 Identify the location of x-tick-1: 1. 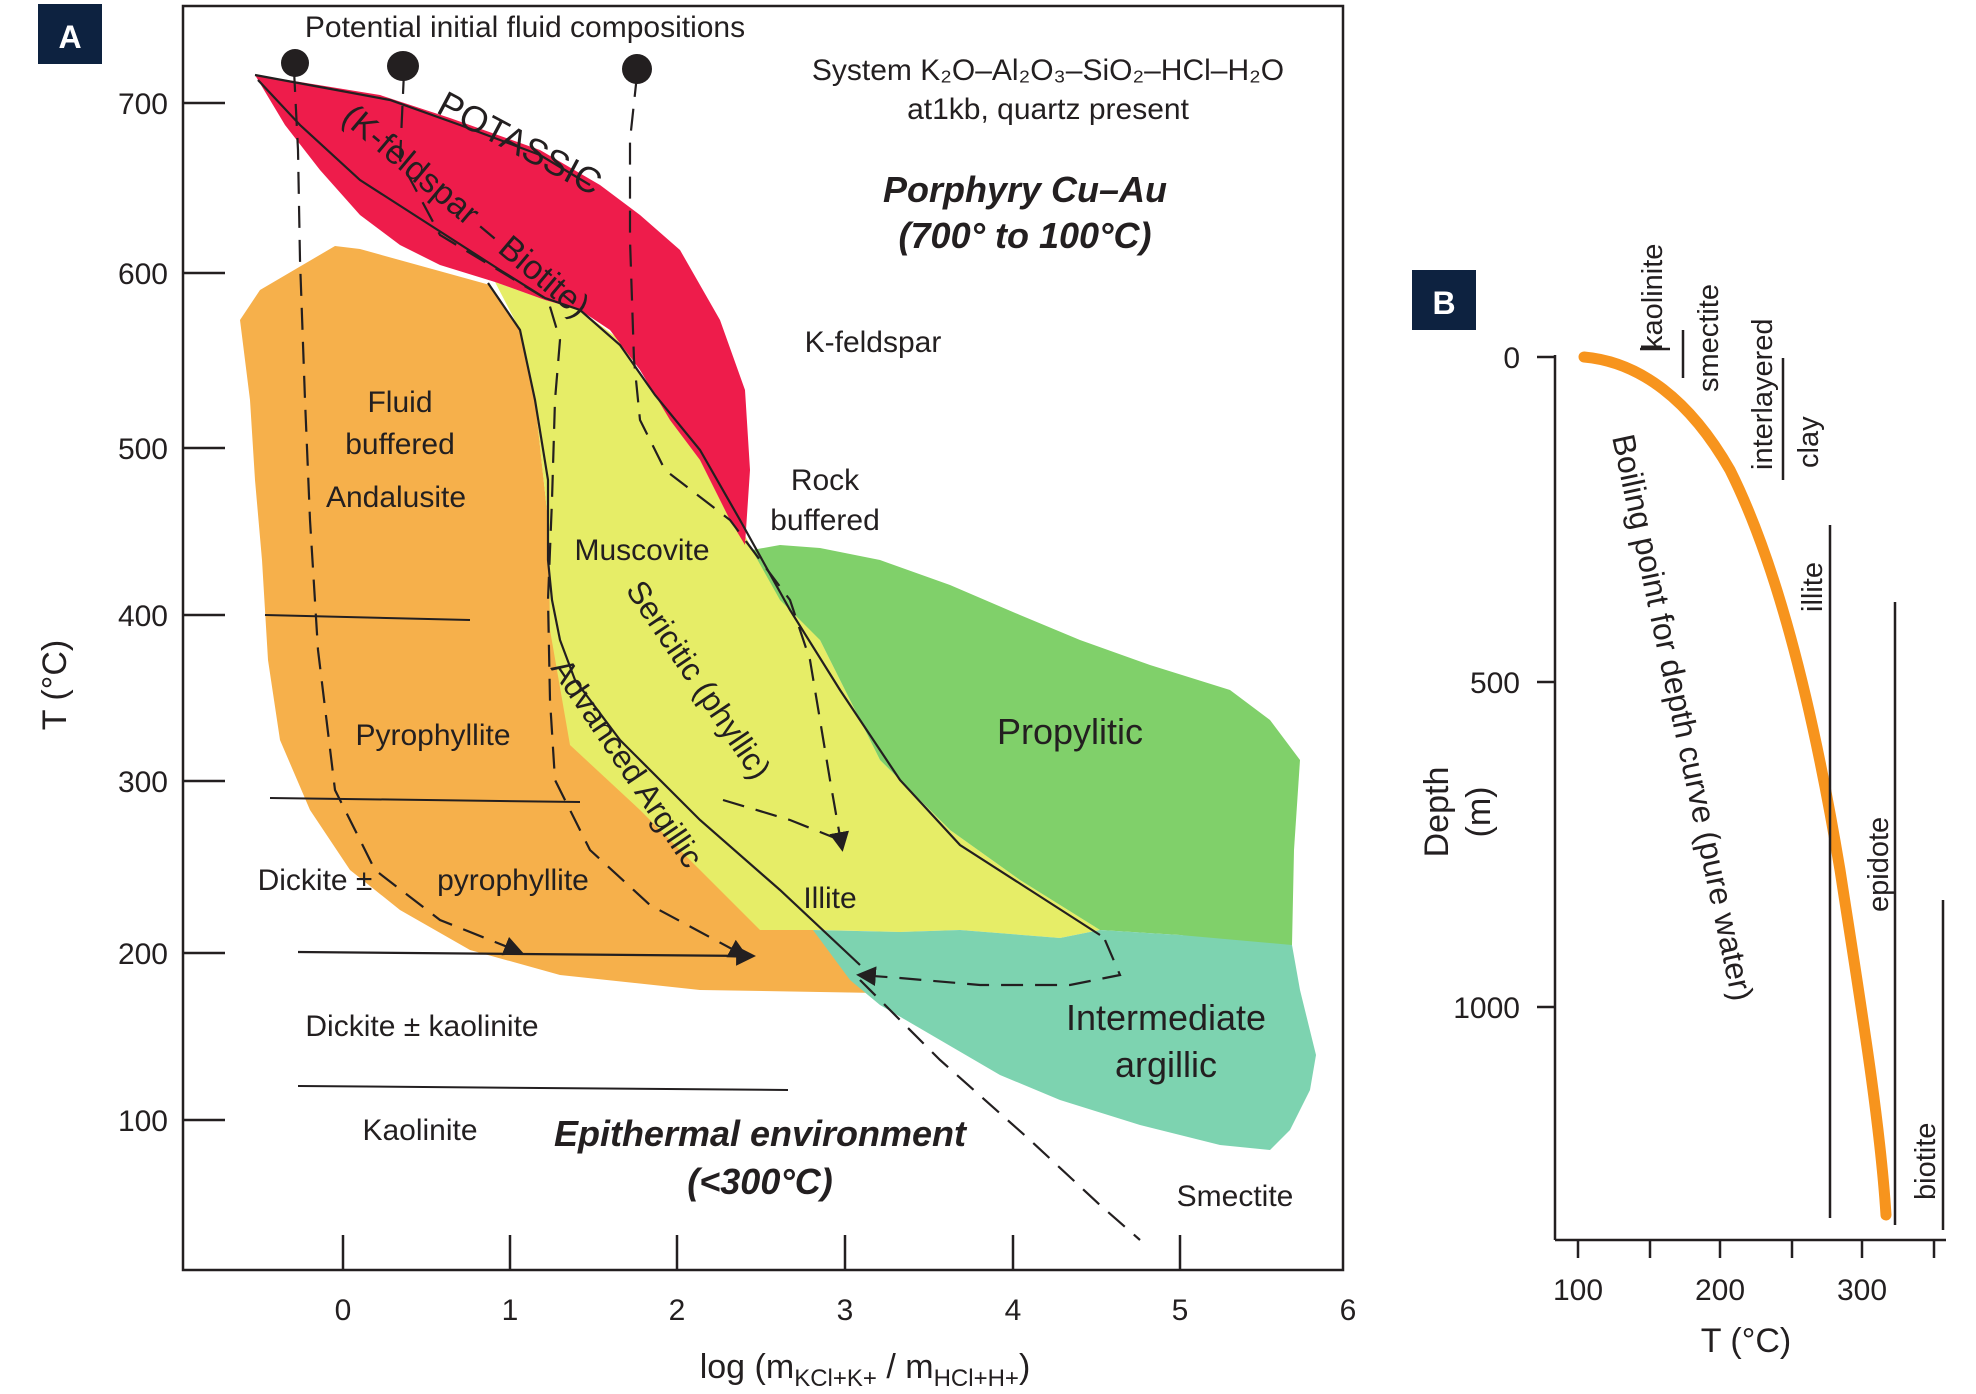
(510, 1310).